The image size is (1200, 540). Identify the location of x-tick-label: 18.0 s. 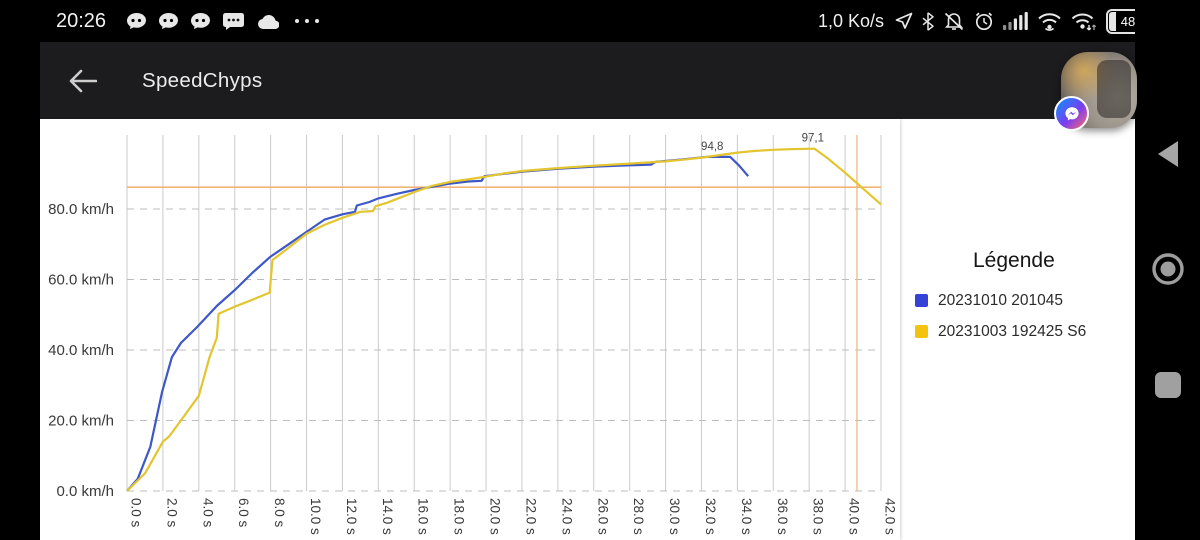
(459, 516).